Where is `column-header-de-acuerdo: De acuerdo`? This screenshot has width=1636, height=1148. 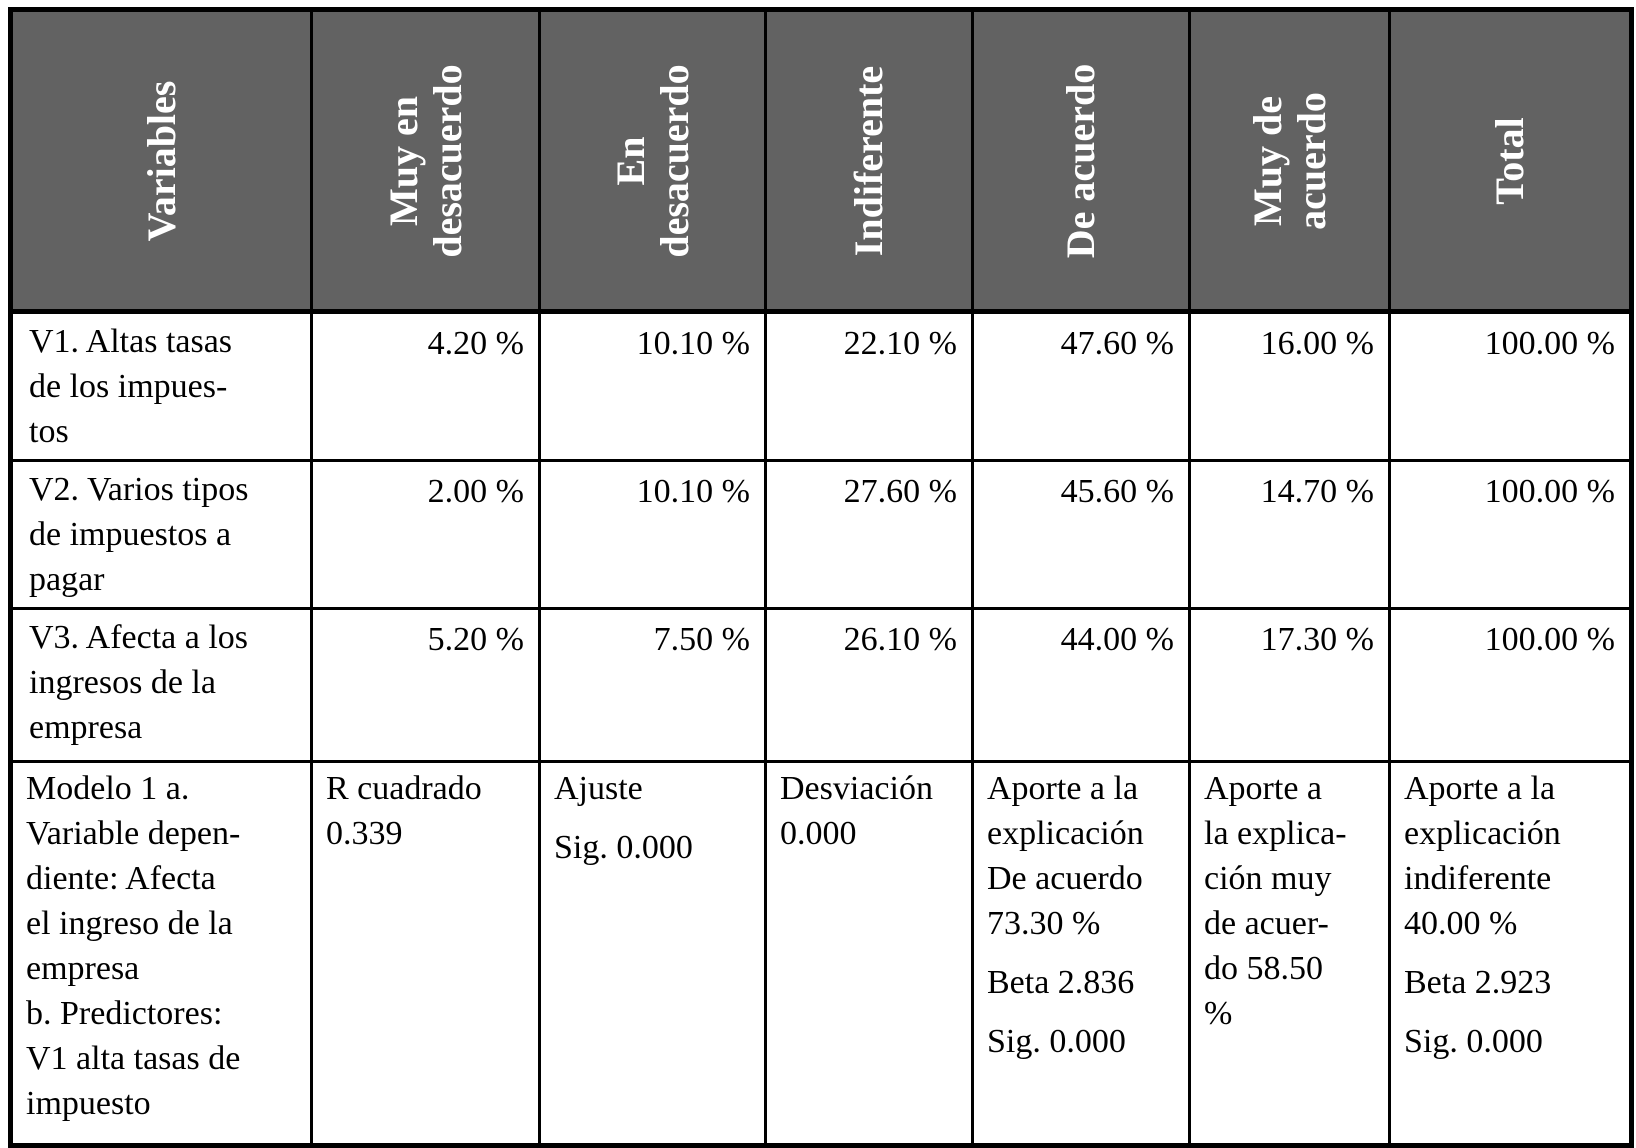
column-header-de-acuerdo: De acuerdo is located at coordinates (1081, 161).